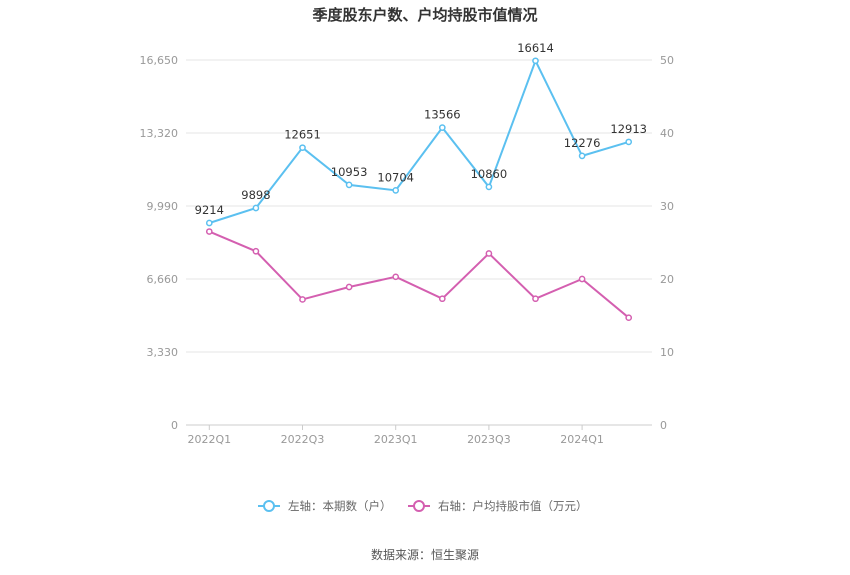 The height and width of the screenshot is (575, 850). What do you see at coordinates (163, 352) in the screenshot?
I see `left-tick-label: 3,330` at bounding box center [163, 352].